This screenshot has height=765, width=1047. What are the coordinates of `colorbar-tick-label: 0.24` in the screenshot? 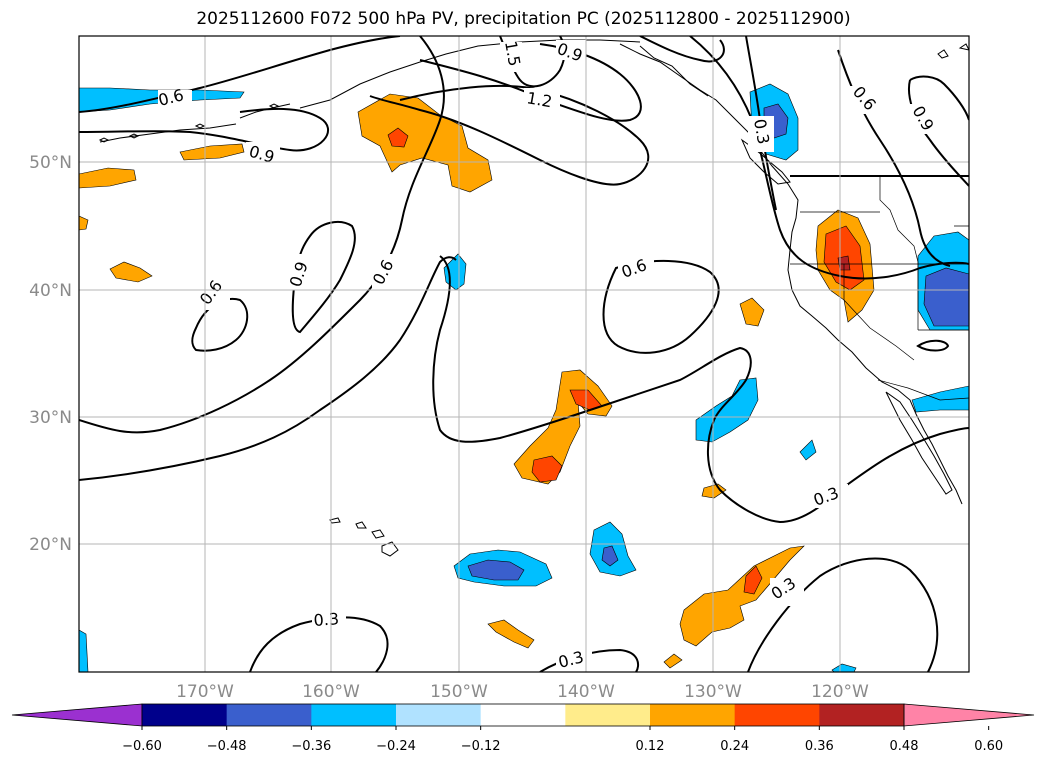 It's located at (734, 746).